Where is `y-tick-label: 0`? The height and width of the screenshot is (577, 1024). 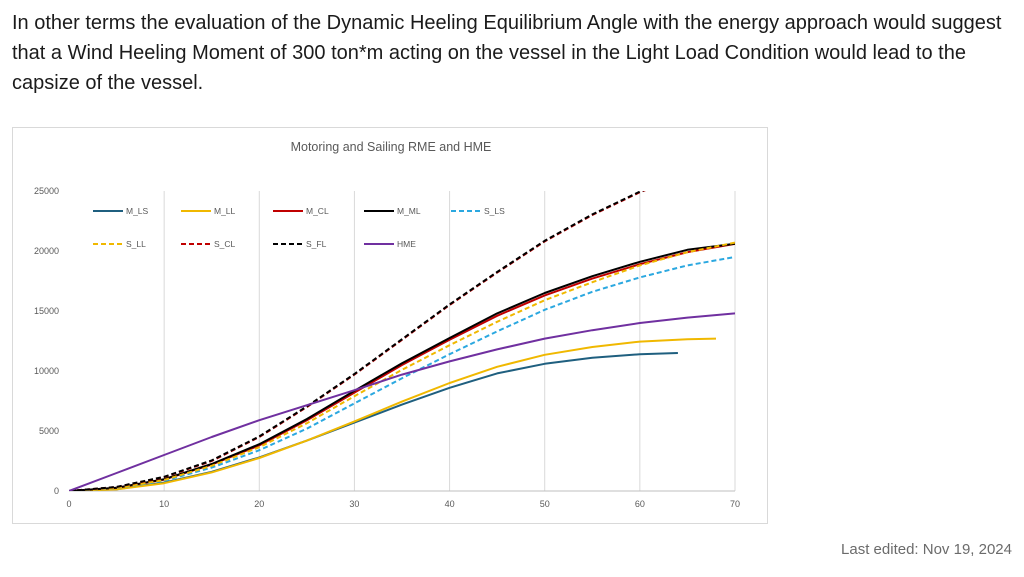
y-tick-label: 0 is located at coordinates (56, 491).